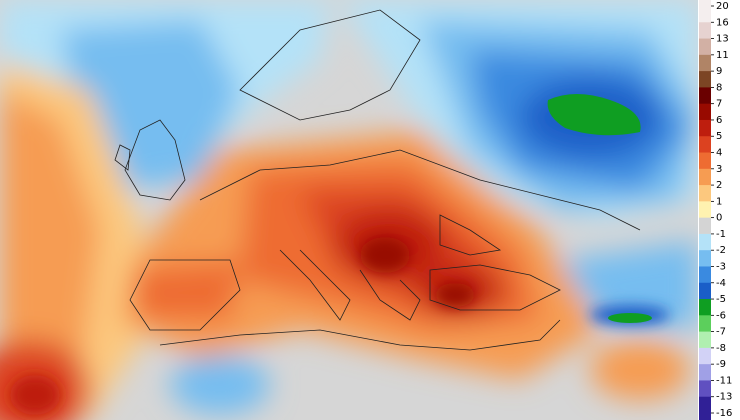  What do you see at coordinates (719, 218) in the screenshot?
I see `colorbar-label: 0` at bounding box center [719, 218].